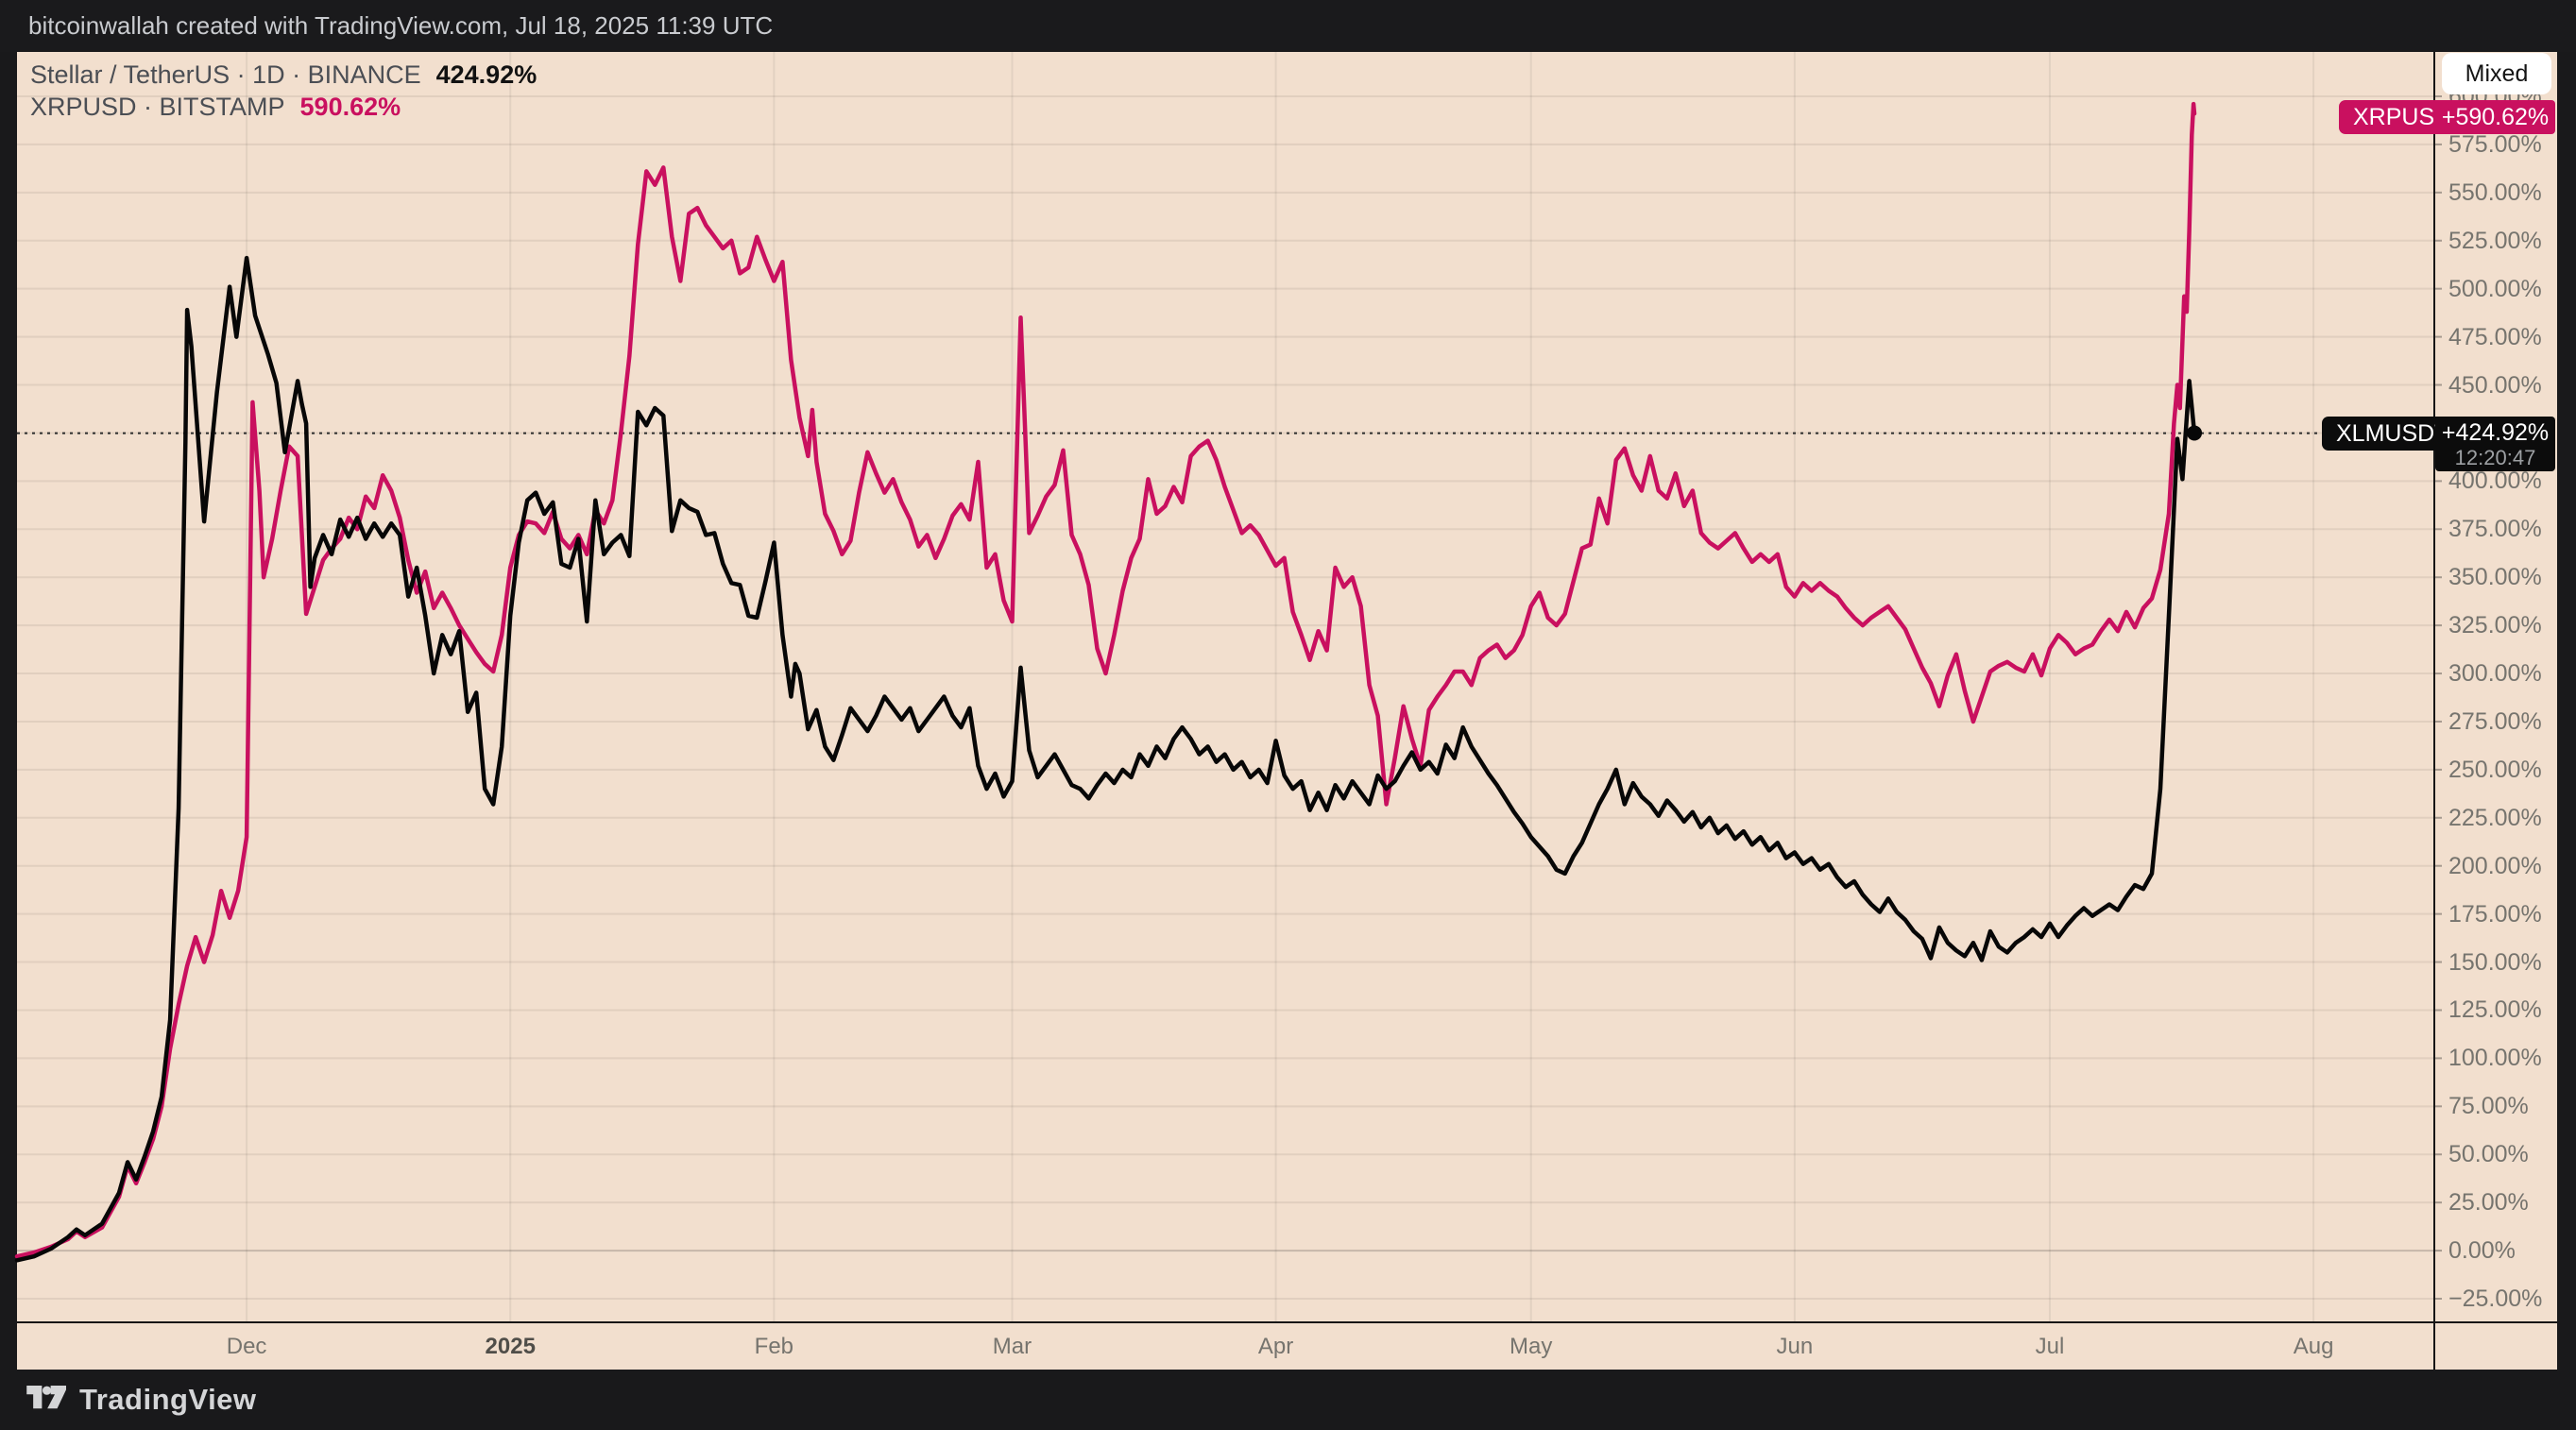 The height and width of the screenshot is (1430, 2576). I want to click on price-scale-label: 525.00%, so click(2495, 240).